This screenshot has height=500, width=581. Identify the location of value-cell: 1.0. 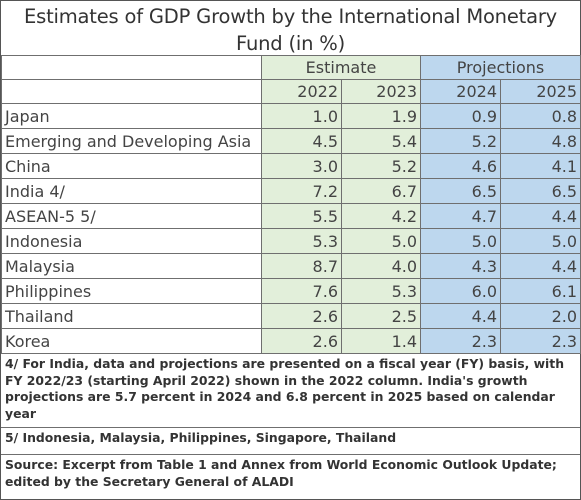
(301, 116).